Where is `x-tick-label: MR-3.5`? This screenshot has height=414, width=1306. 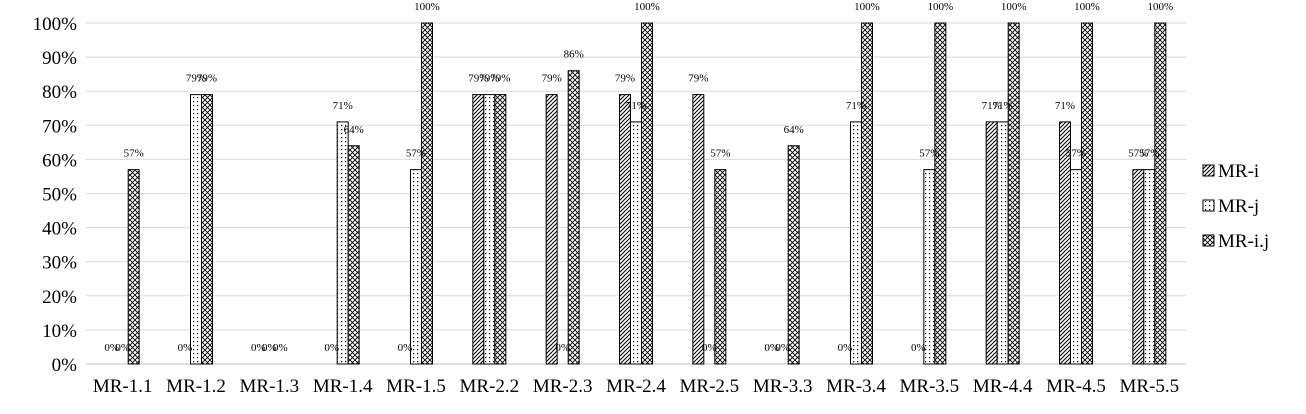 x-tick-label: MR-3.5 is located at coordinates (930, 386).